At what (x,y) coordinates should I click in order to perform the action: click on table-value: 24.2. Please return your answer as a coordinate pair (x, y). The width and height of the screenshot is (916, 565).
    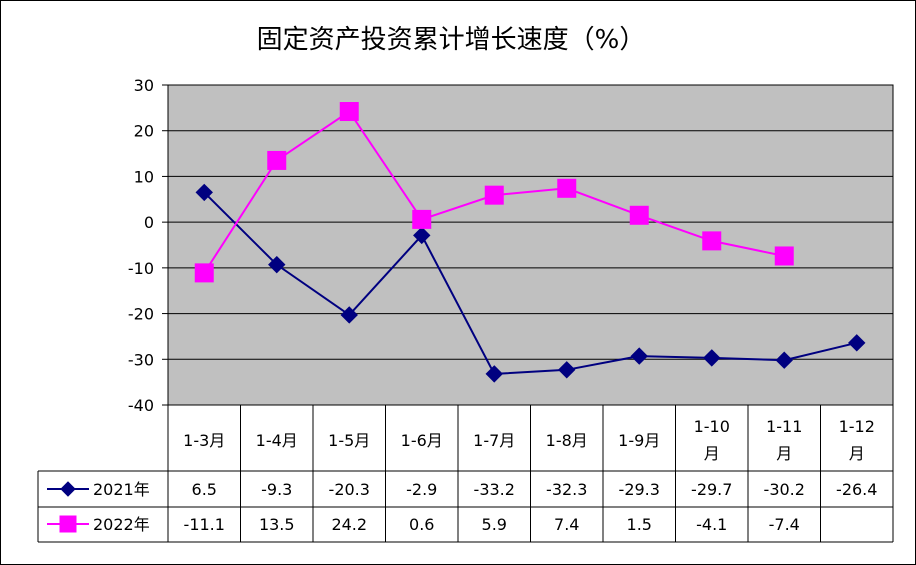
    Looking at the image, I should click on (349, 524).